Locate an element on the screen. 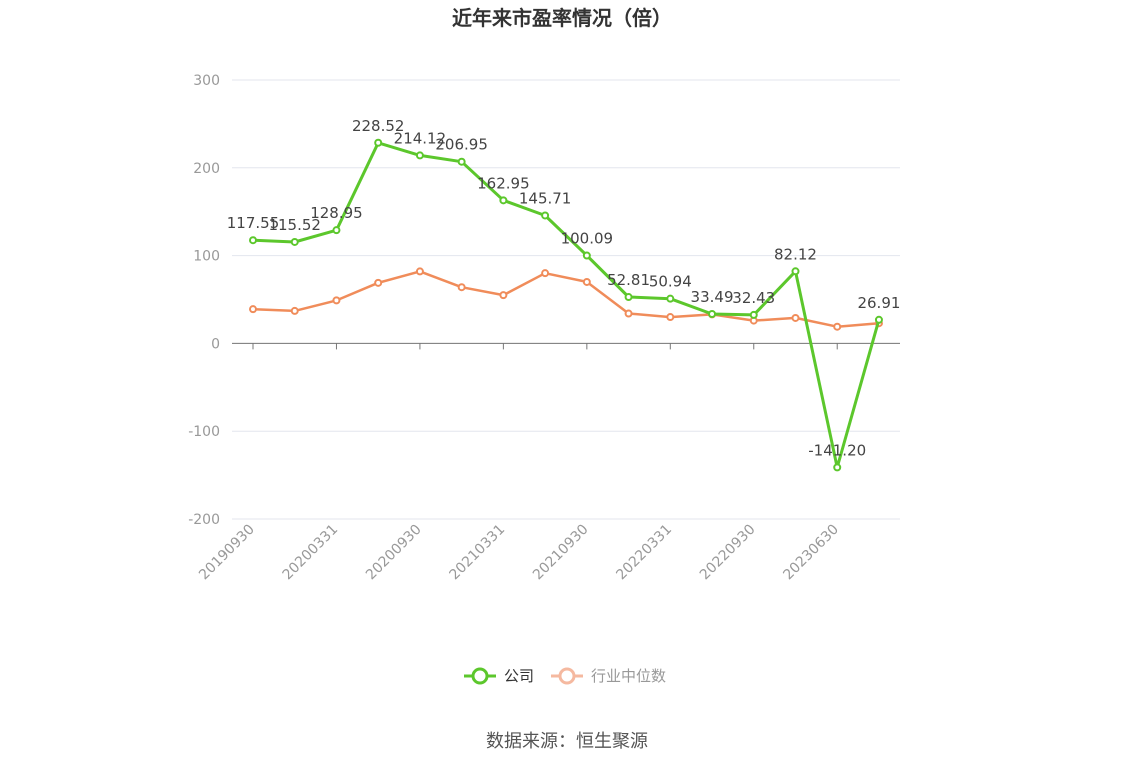 This screenshot has width=1134, height=766. data-label-company: 145.71 is located at coordinates (545, 198).